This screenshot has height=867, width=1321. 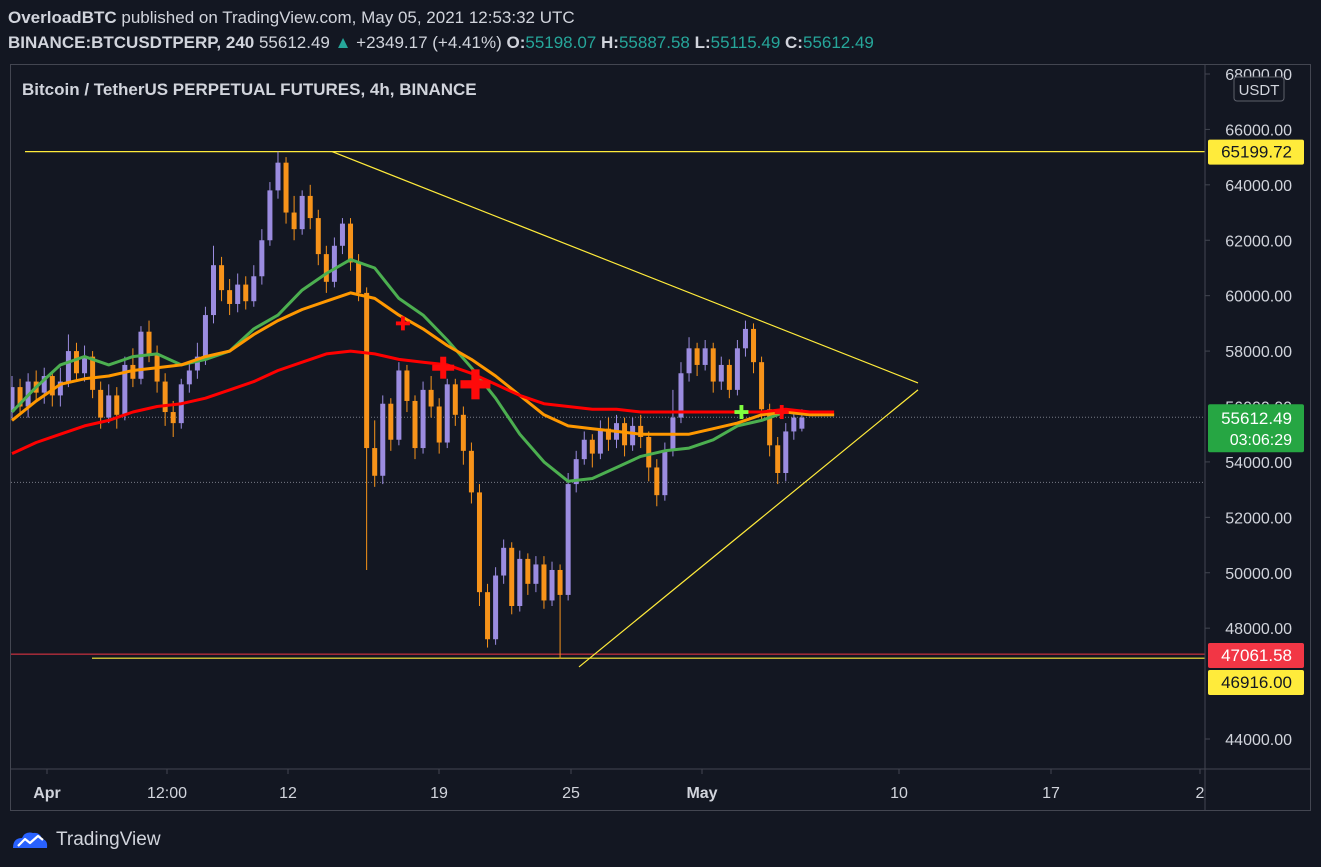 I want to click on currency-label: USDT, so click(x=1259, y=90).